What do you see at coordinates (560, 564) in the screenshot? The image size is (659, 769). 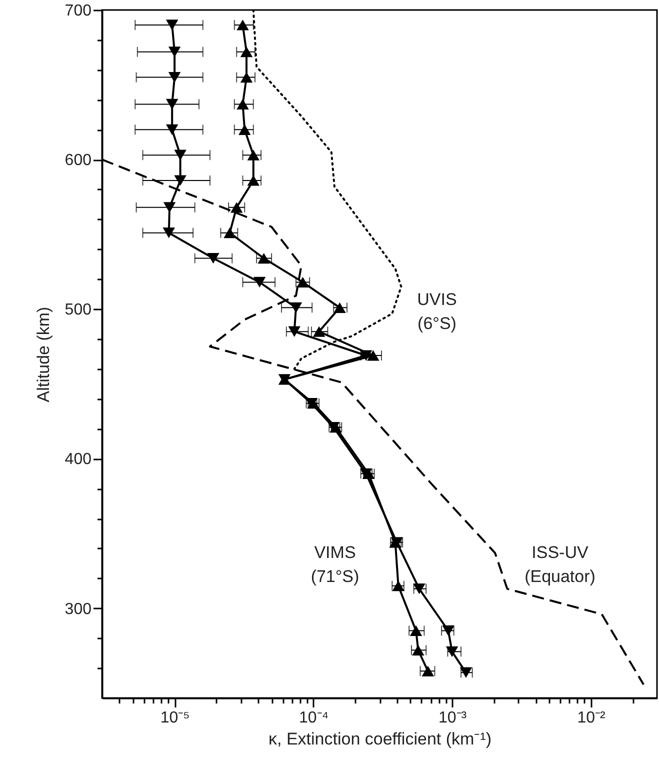 I see `annotation: ISS-UV (Equator)` at bounding box center [560, 564].